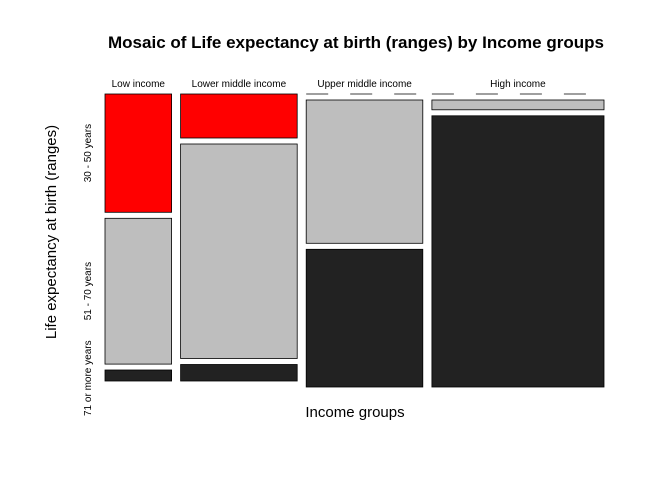 The width and height of the screenshot is (672, 480). I want to click on x-axis-label: Income groups, so click(354, 412).